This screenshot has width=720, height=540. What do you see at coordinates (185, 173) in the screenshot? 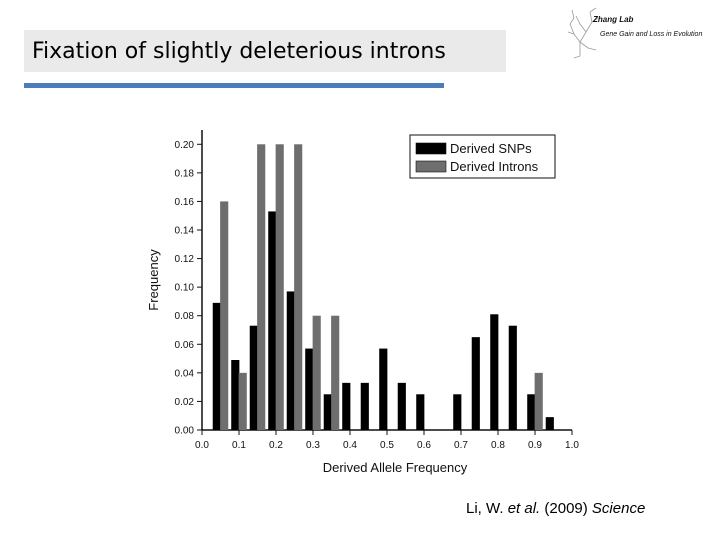
I see `y-tick-label: 0.18` at bounding box center [185, 173].